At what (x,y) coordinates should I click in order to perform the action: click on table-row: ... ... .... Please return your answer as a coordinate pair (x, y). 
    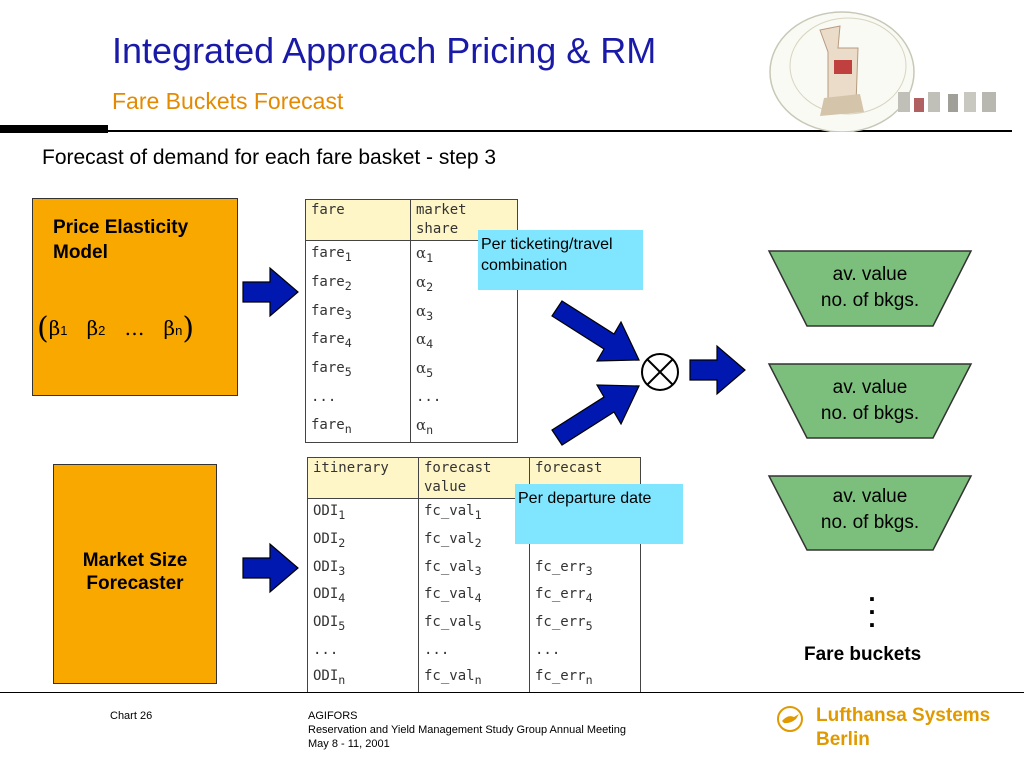
    Looking at the image, I should click on (474, 651).